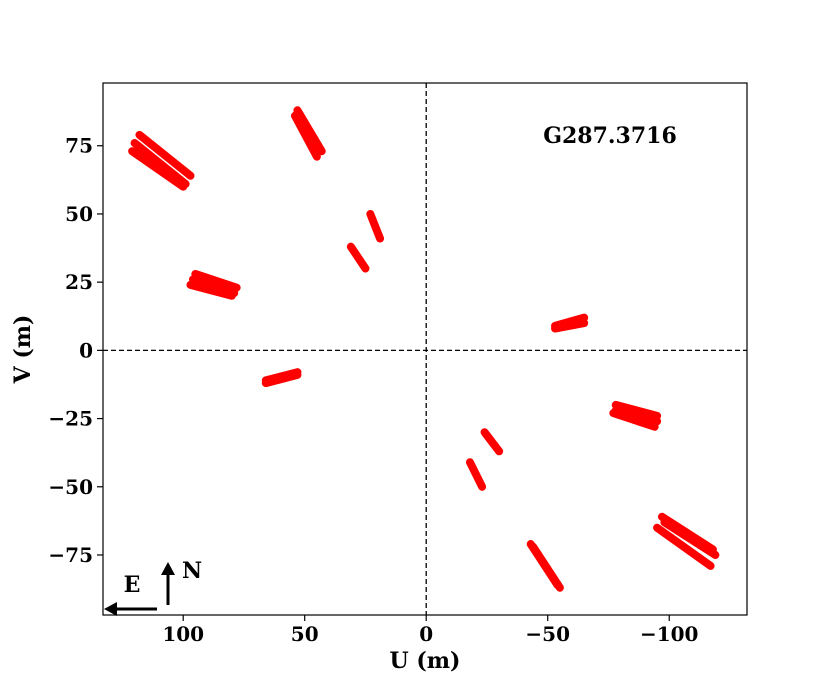  Describe the element at coordinates (79, 146) in the screenshot. I see `y-tick-label: 75` at that location.